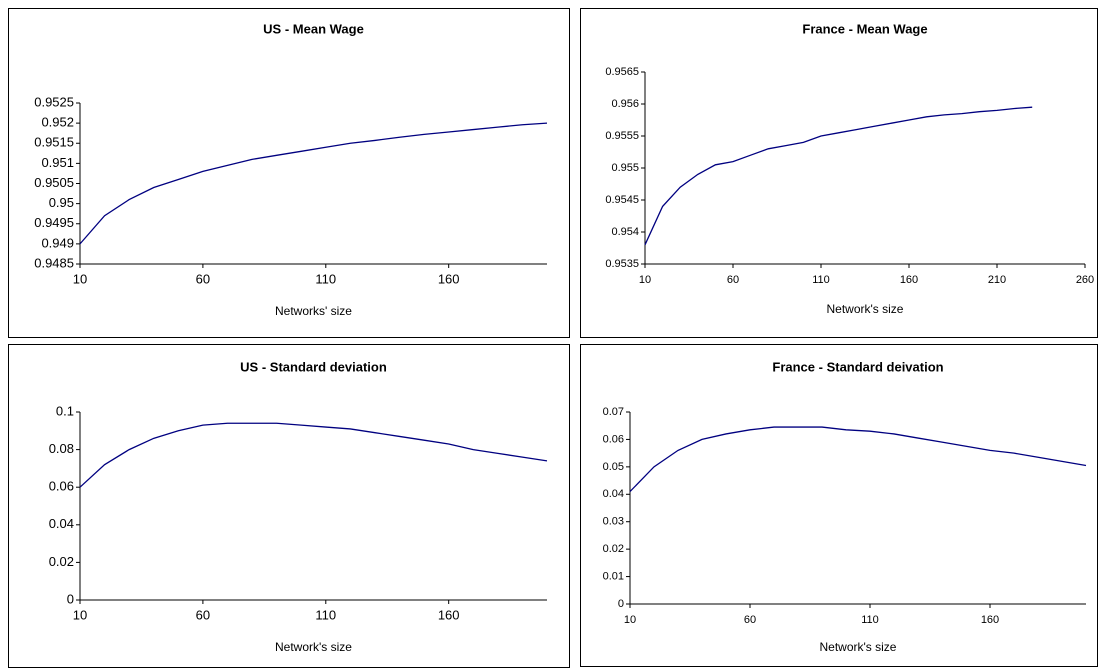 This screenshot has height=671, width=1099. Describe the element at coordinates (54, 262) in the screenshot. I see `y-tick-label: 0.9485` at that location.